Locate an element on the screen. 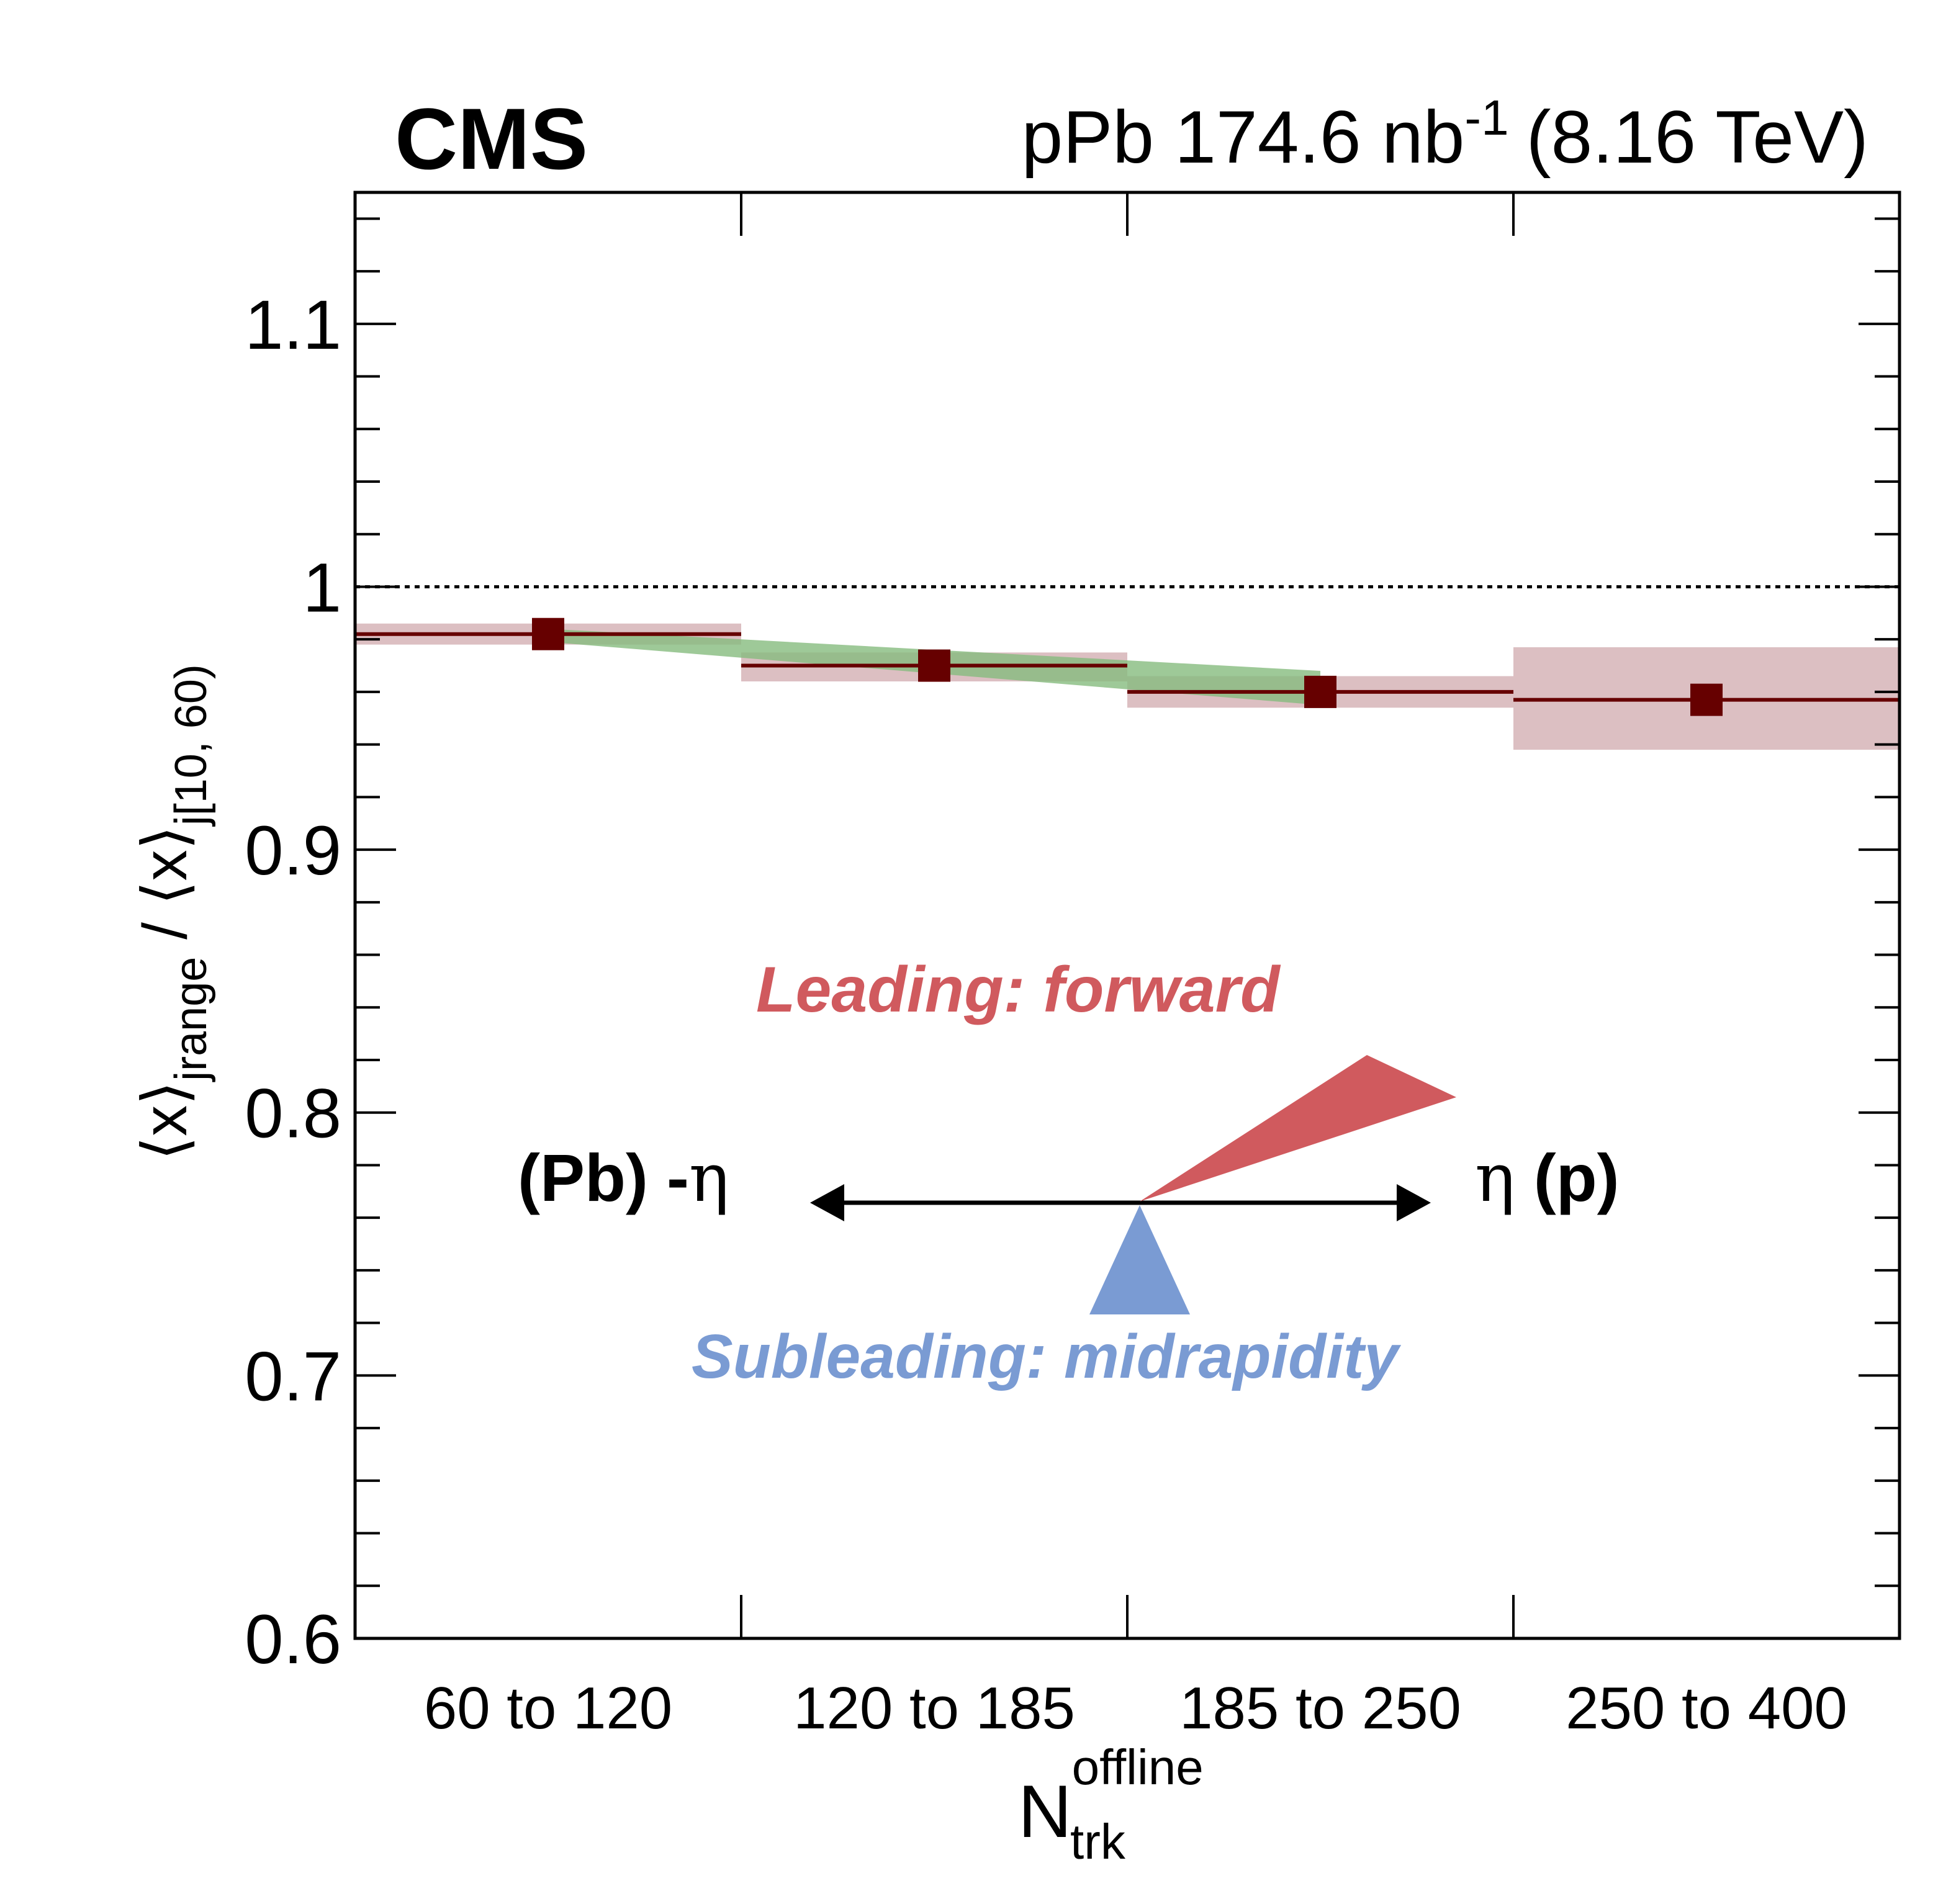 This screenshot has height=1904, width=1956. leading-label: Leading: forward is located at coordinates (1018, 990).